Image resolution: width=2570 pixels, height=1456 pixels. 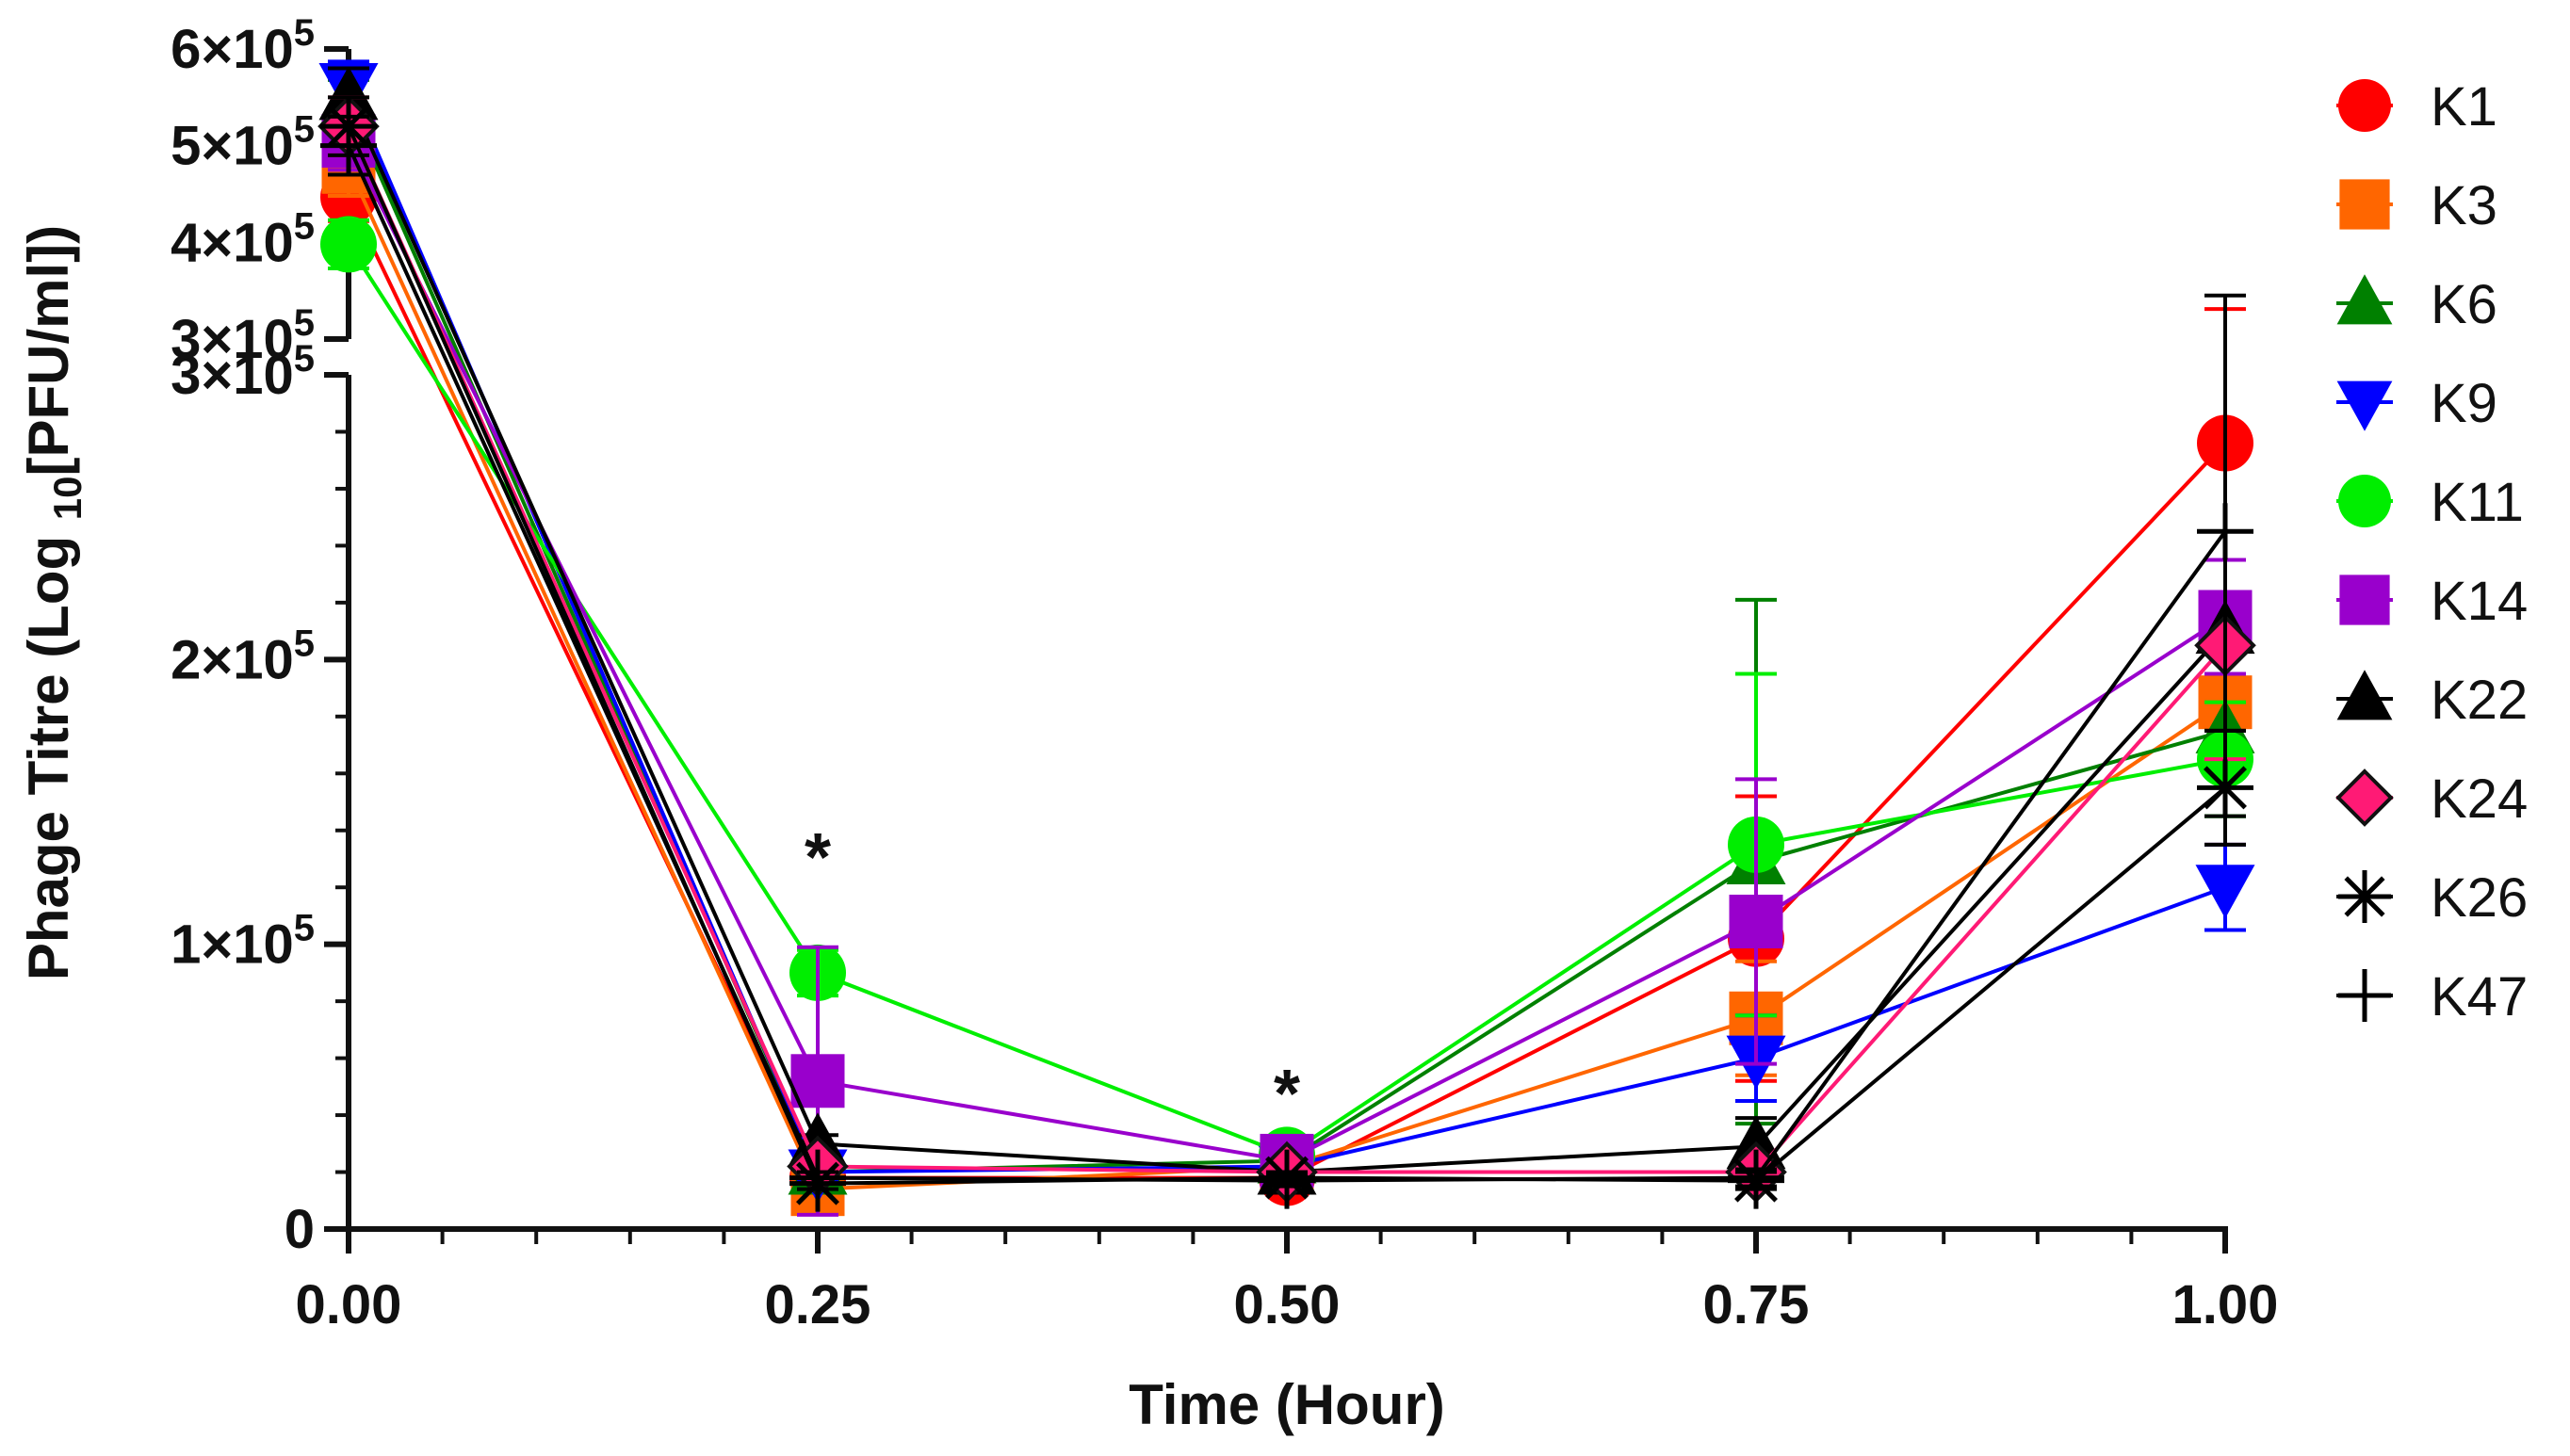 I want to click on legend-item-k14: K14, so click(x=2432, y=601).